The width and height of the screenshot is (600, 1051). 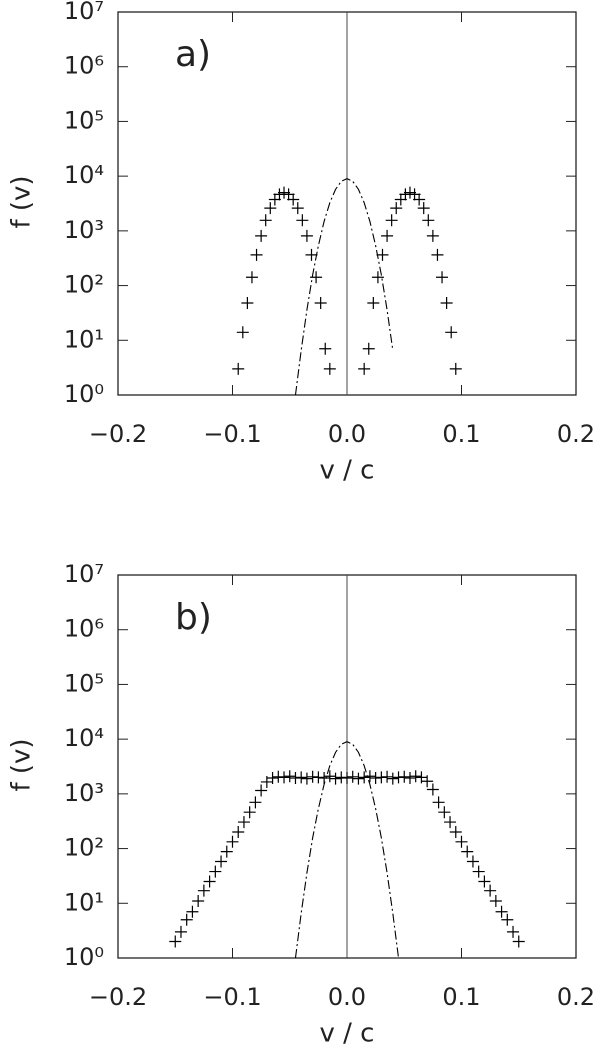 What do you see at coordinates (84, 848) in the screenshot?
I see `y-tick-label: 10²` at bounding box center [84, 848].